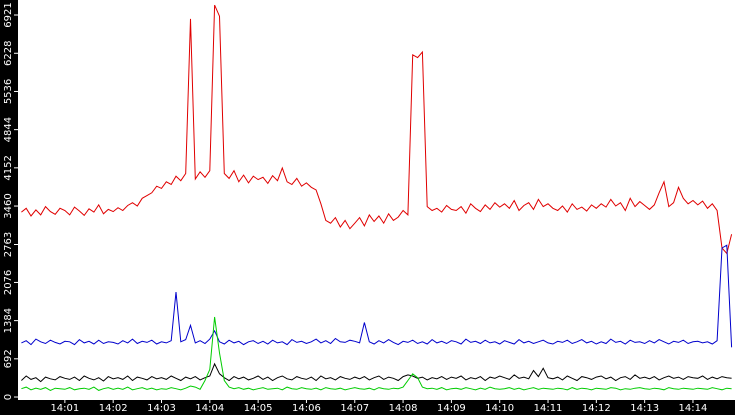 The width and height of the screenshot is (735, 415). I want to click on x-tick-label: 14:02, so click(113, 408).